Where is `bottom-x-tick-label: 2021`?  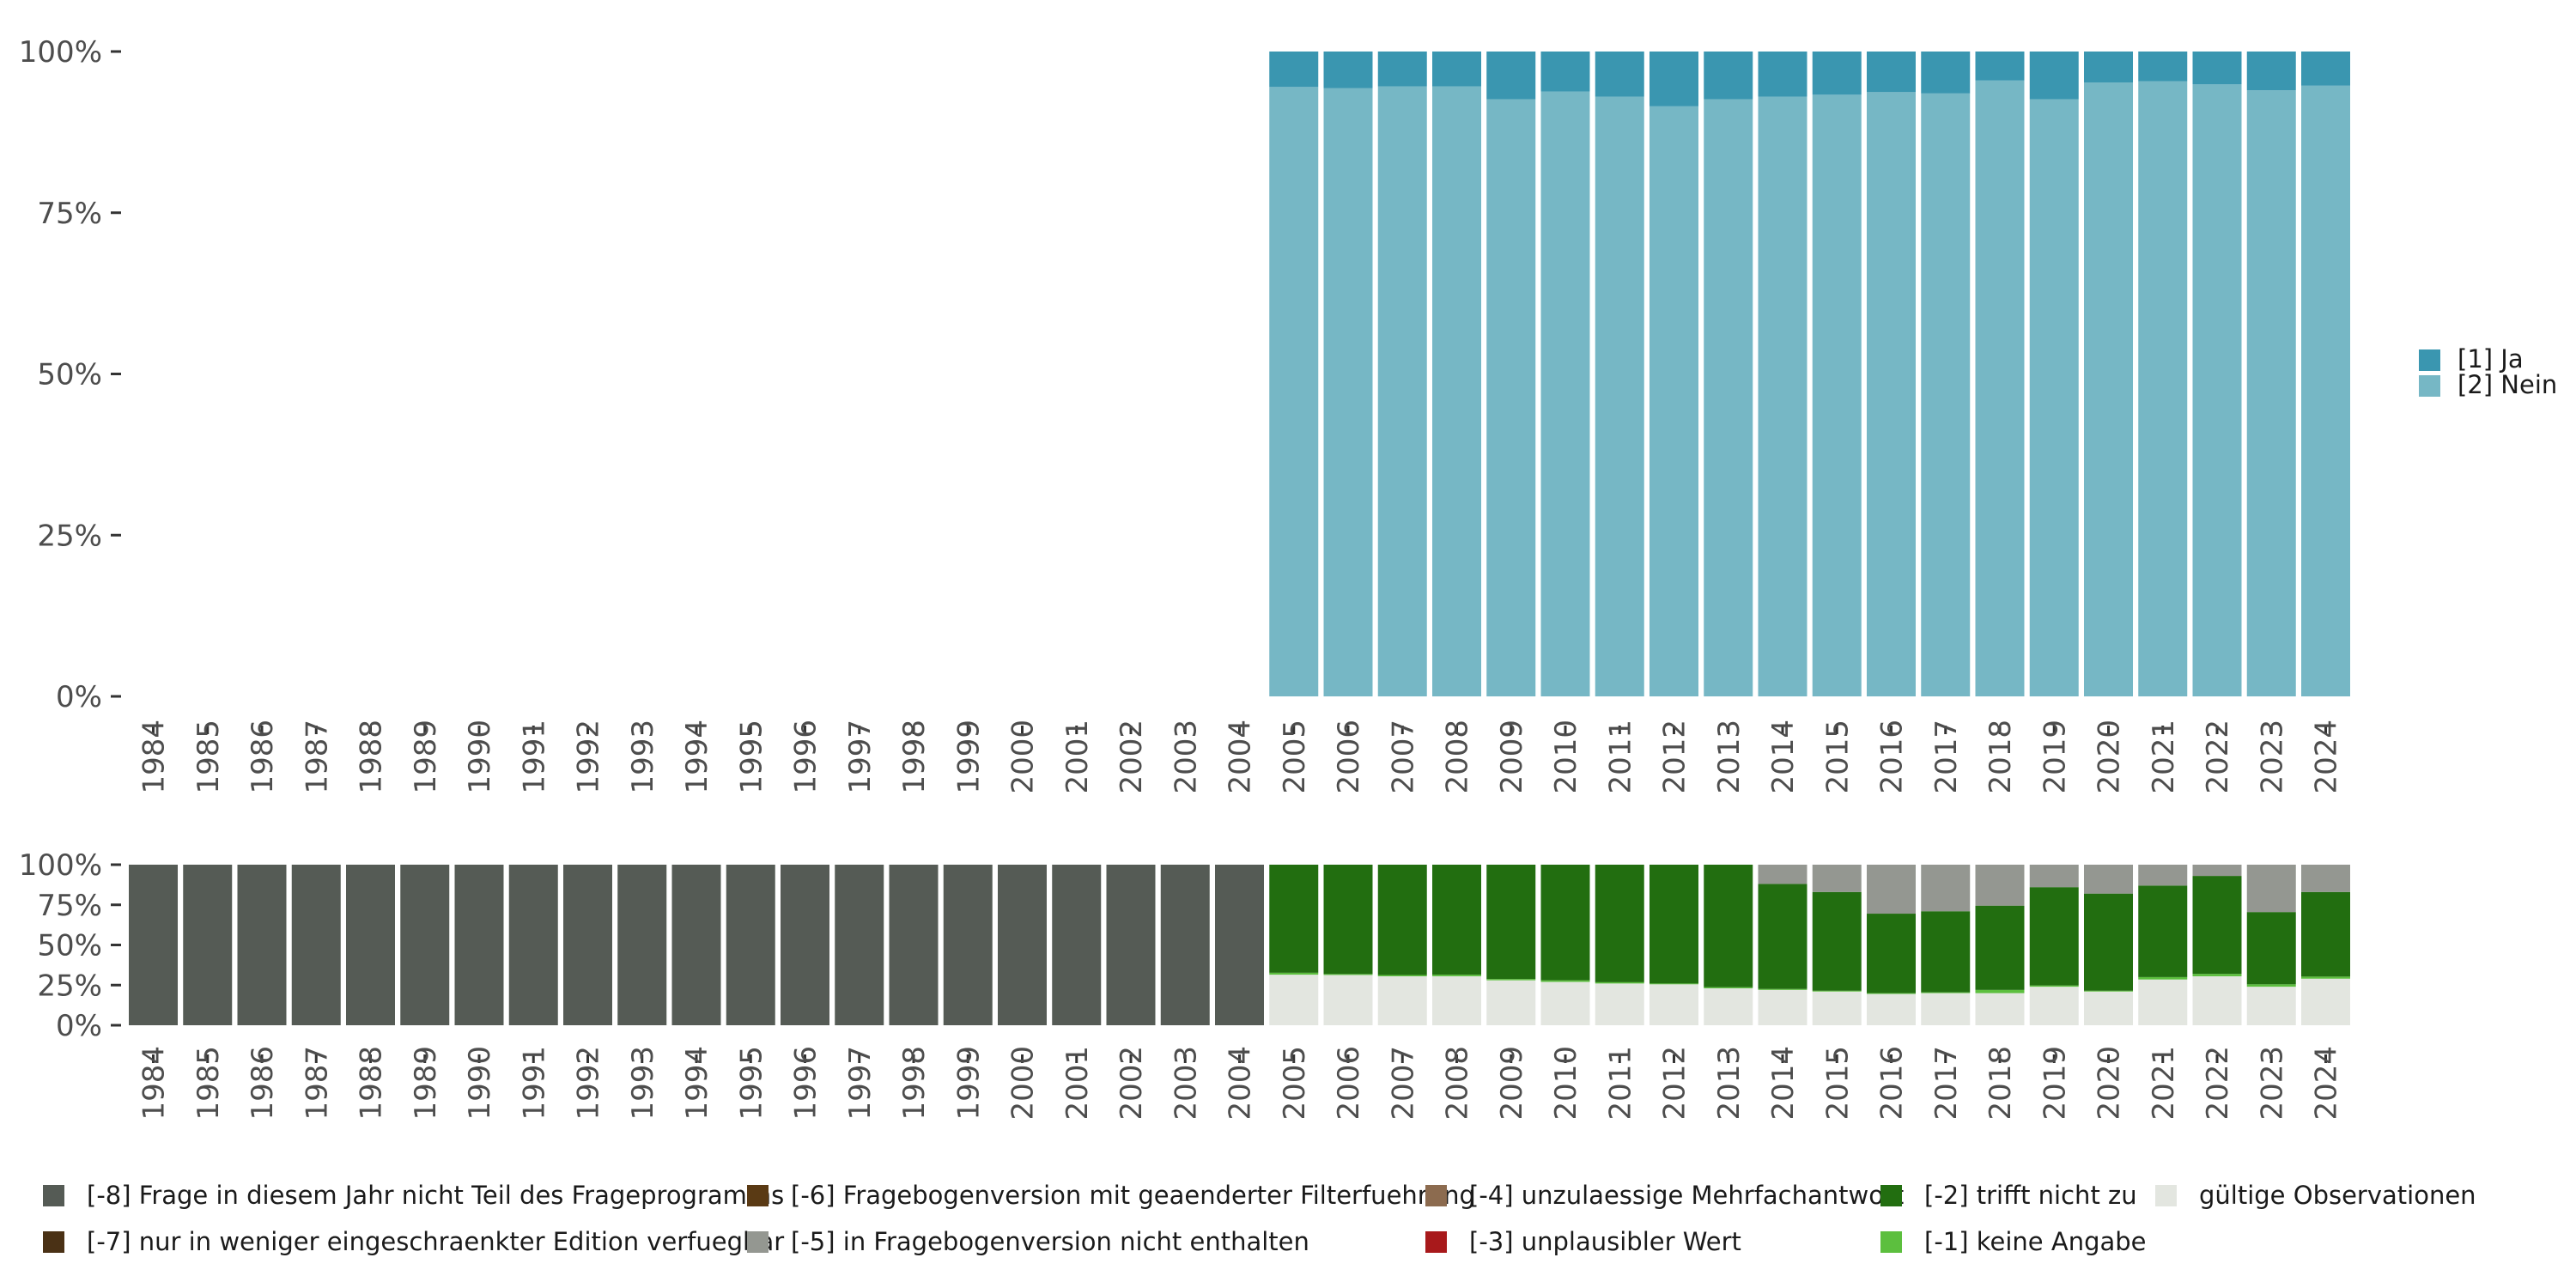 bottom-x-tick-label: 2021 is located at coordinates (2164, 1083).